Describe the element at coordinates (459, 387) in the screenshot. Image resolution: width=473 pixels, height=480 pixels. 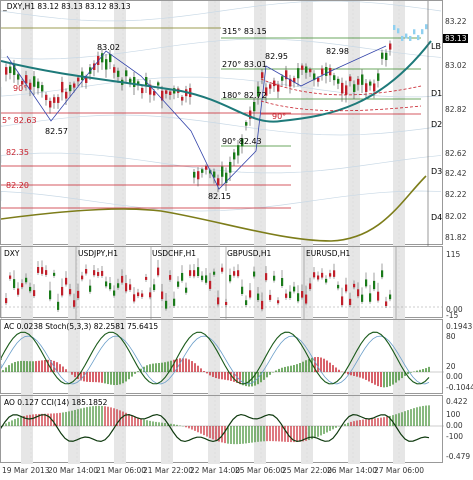
I see `ac-axis-tick: -0.1044` at that location.